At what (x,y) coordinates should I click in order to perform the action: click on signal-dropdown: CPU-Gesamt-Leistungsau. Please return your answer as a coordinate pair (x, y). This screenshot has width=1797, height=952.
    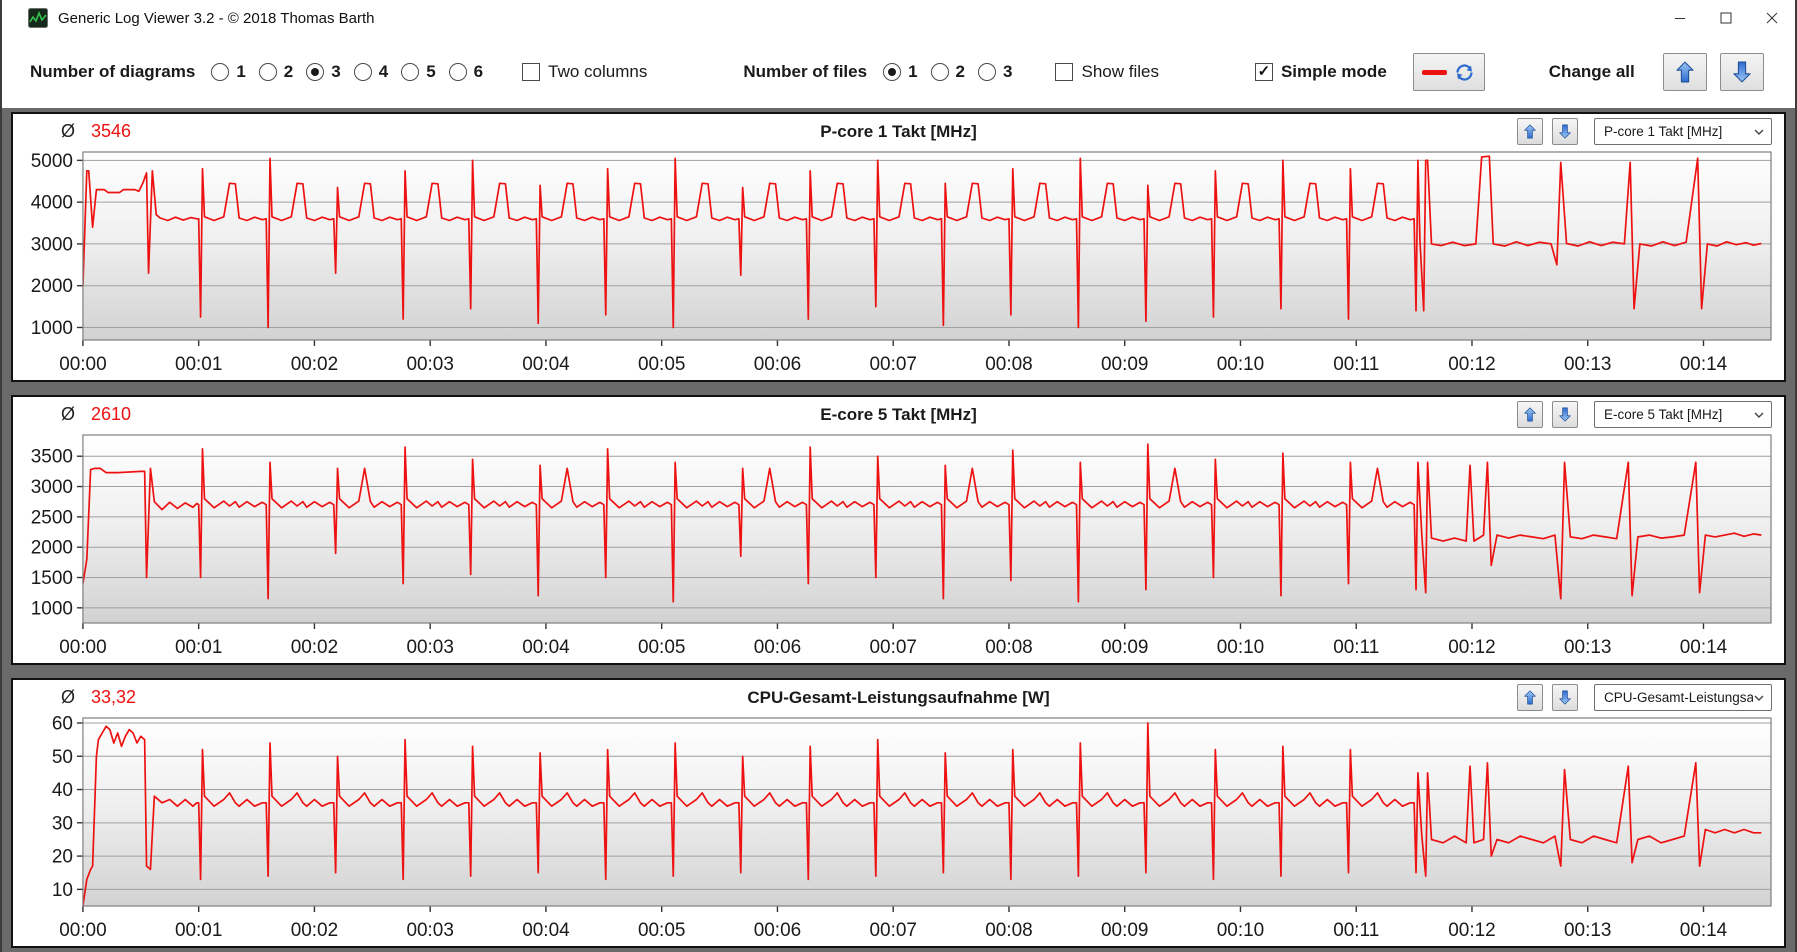
    Looking at the image, I should click on (1683, 697).